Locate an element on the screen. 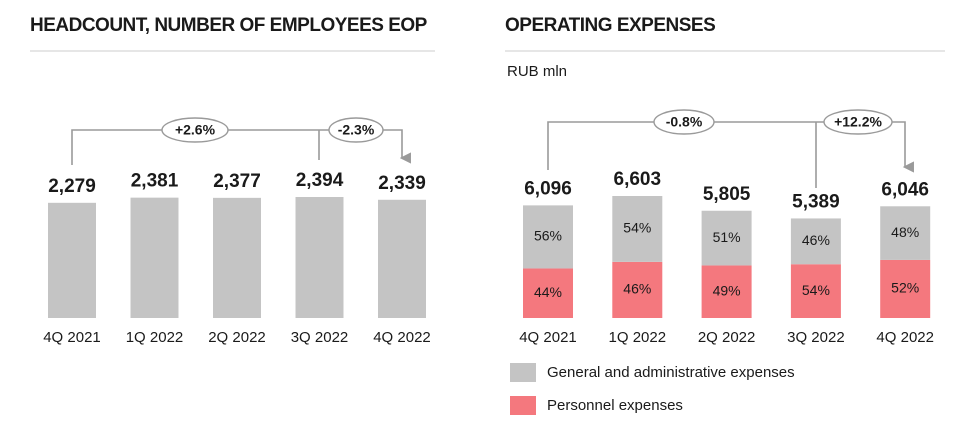 Image resolution: width=975 pixels, height=422 pixels. subtitle: RUB mln is located at coordinates (537, 71).